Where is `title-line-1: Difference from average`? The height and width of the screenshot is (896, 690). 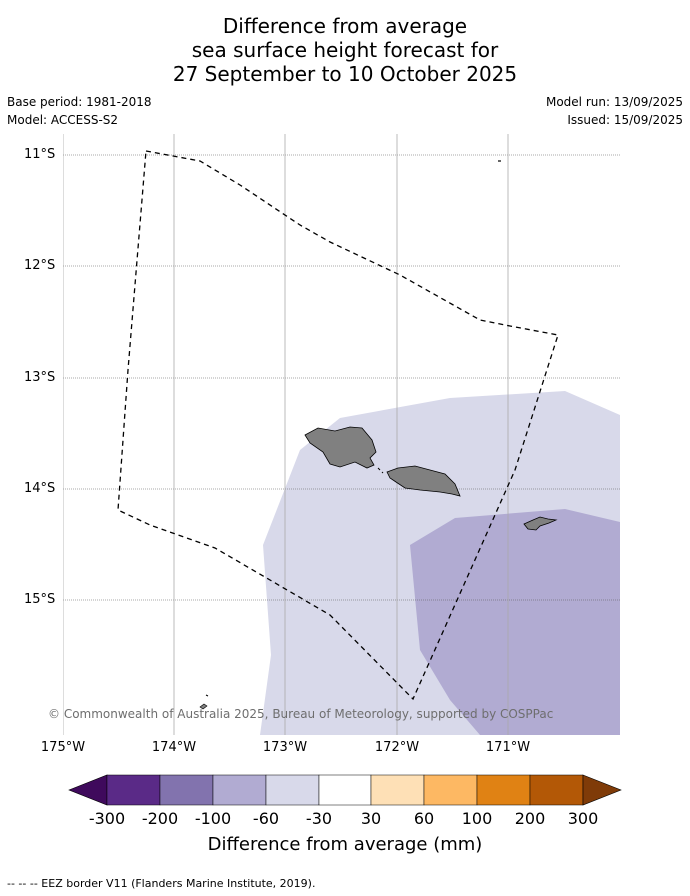
title-line-1: Difference from average is located at coordinates (345, 26).